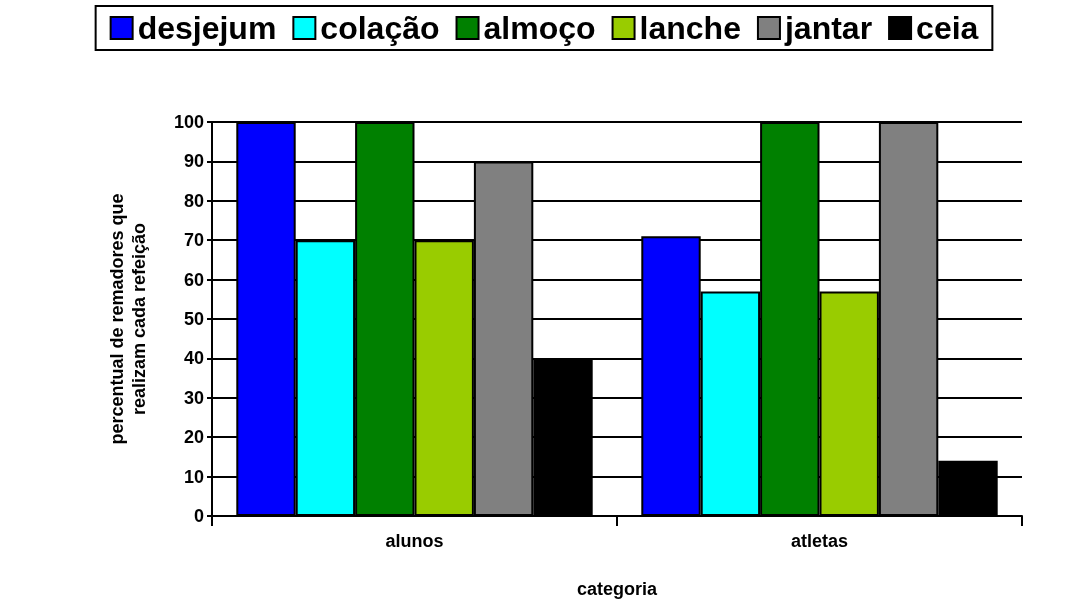 This screenshot has height=603, width=1088. What do you see at coordinates (380, 28) in the screenshot?
I see `legend-label: colação` at bounding box center [380, 28].